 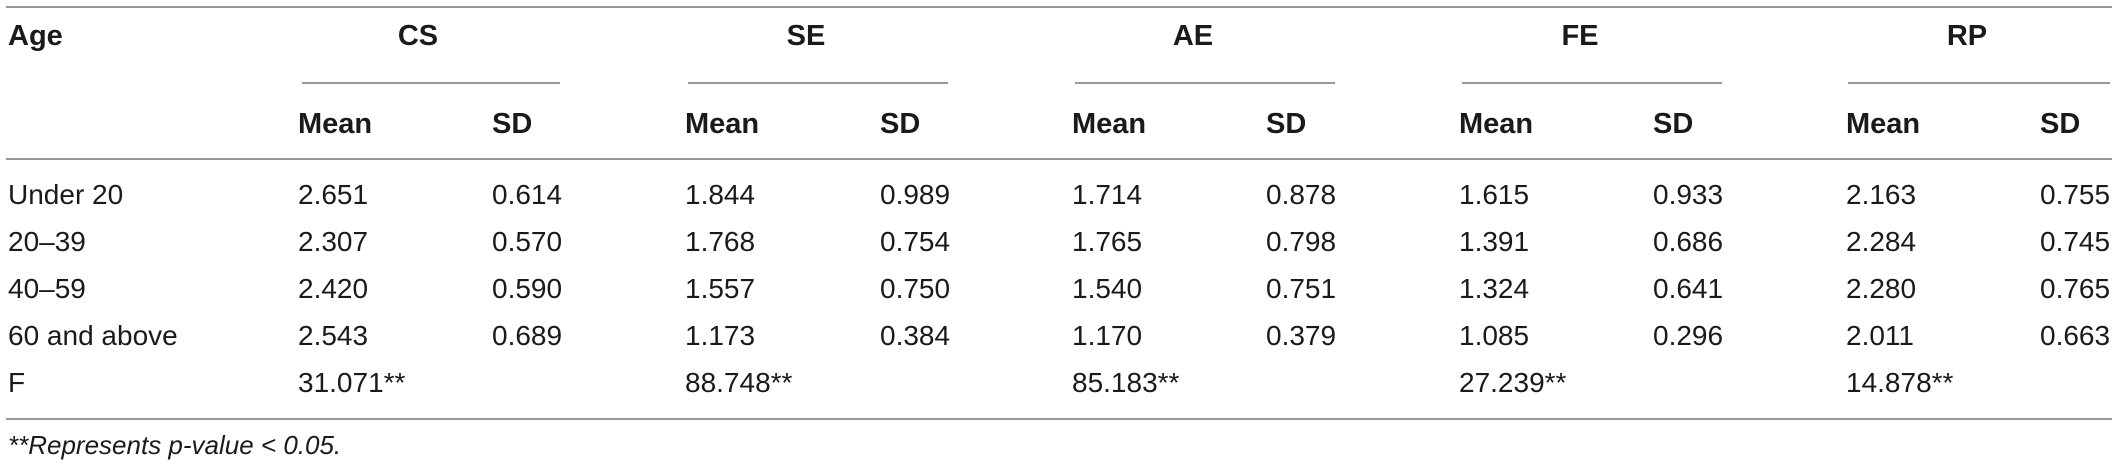 What do you see at coordinates (333, 288) in the screenshot?
I see `table-cell: 2.420` at bounding box center [333, 288].